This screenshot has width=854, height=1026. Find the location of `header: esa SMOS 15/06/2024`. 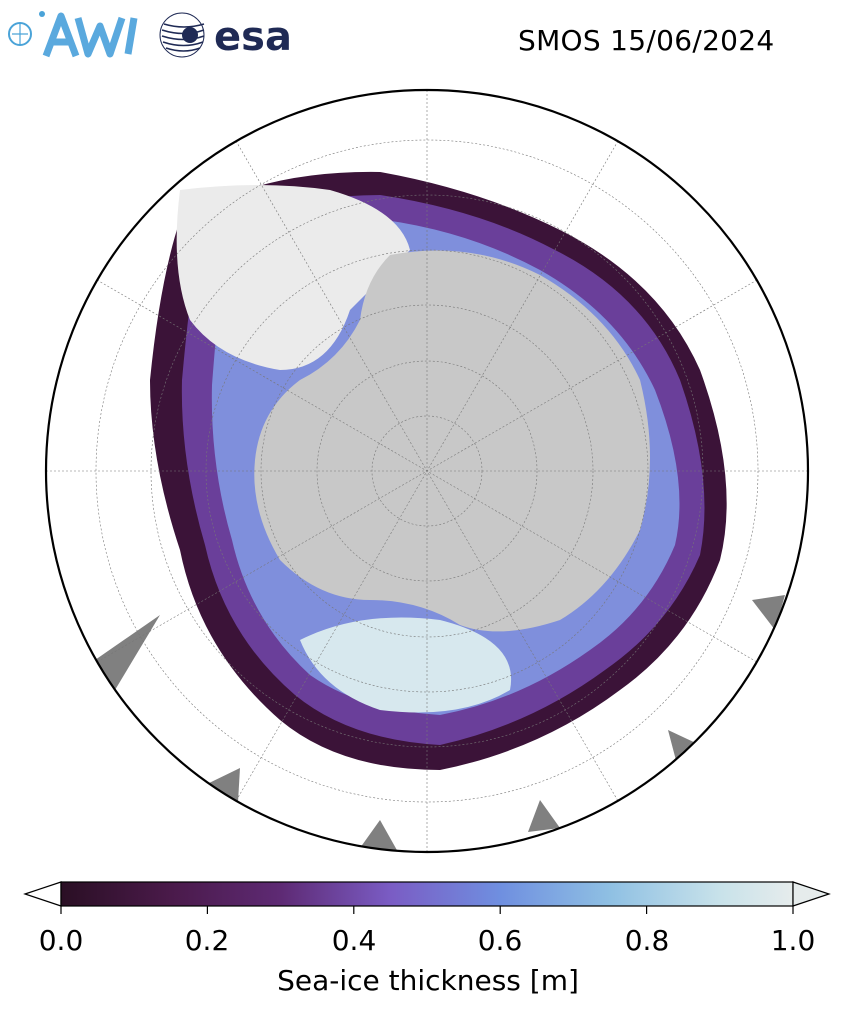

header: esa SMOS 15/06/2024 is located at coordinates (427, 35).